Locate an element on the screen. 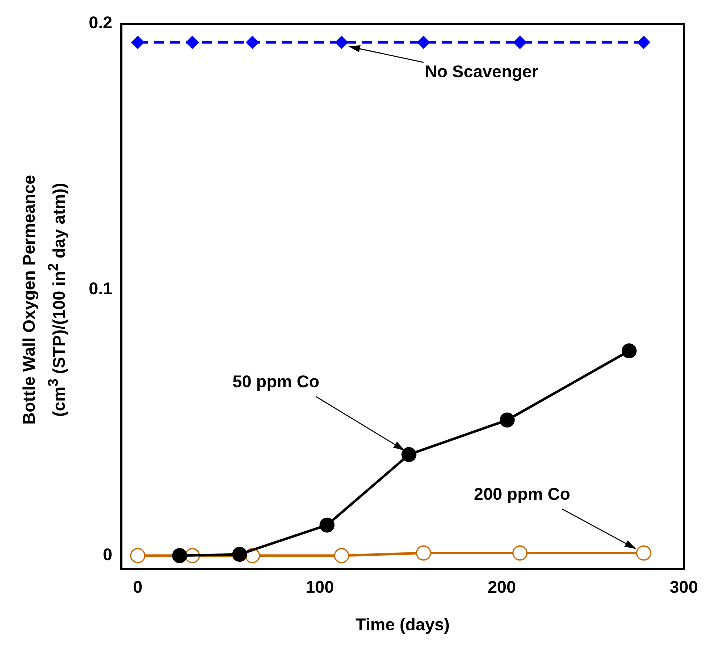 The width and height of the screenshot is (704, 650). y-tick-label: 0.1 is located at coordinates (100, 289).